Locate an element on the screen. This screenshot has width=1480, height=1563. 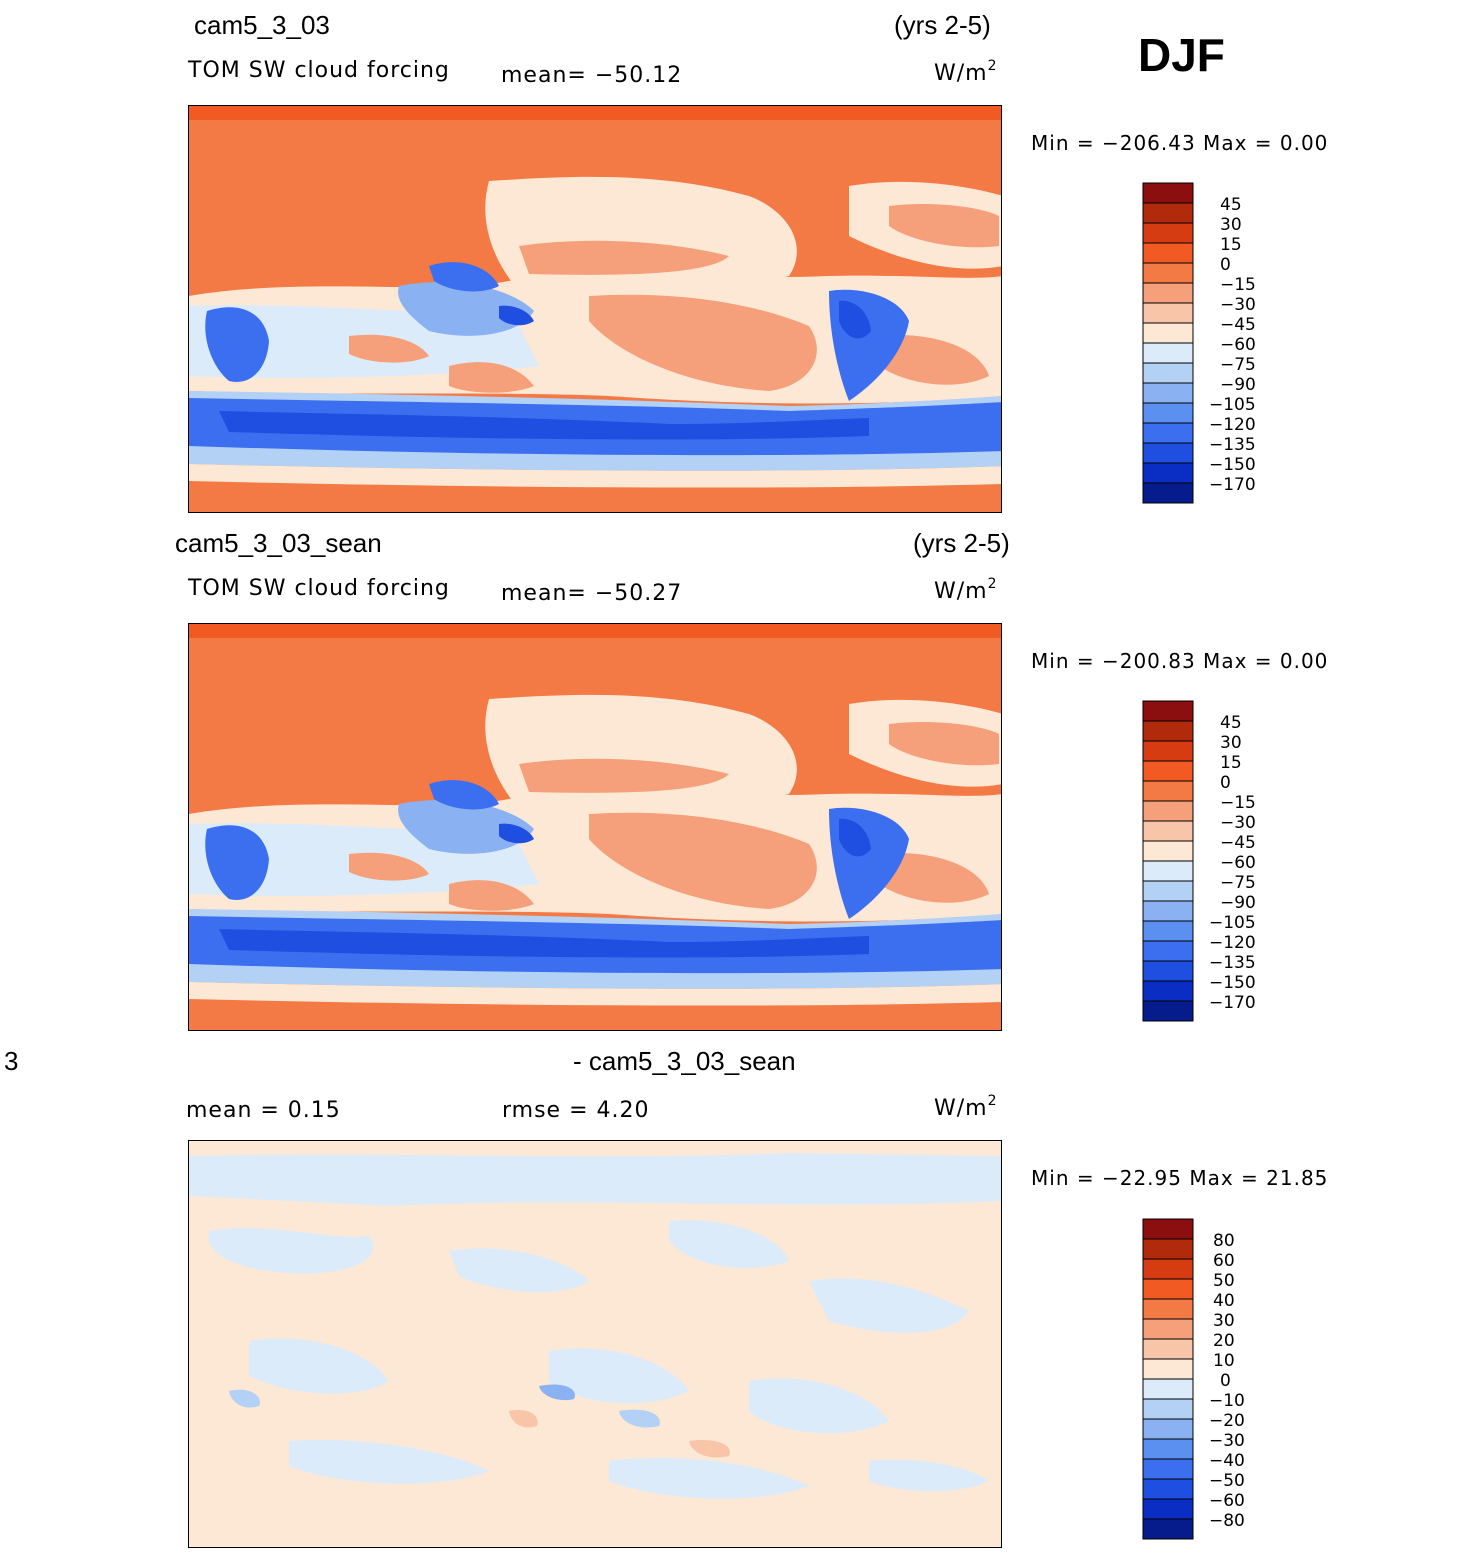
colorbar-label: −20 is located at coordinates (1227, 1421).